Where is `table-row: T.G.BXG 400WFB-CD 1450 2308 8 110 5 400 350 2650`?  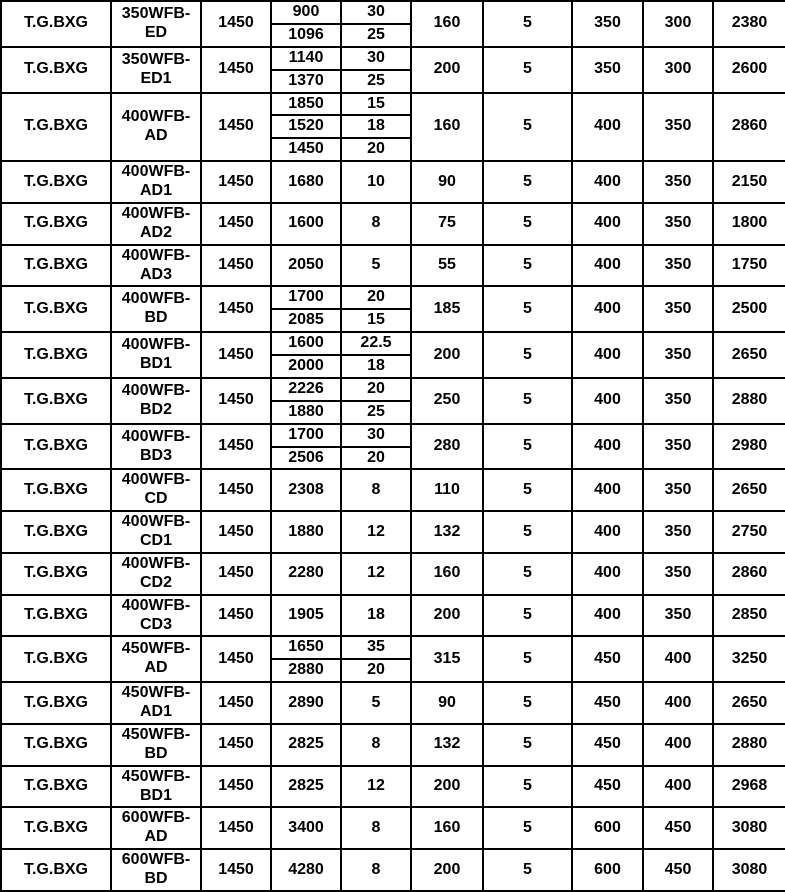 table-row: T.G.BXG 400WFB-CD 1450 2308 8 110 5 400 350 2650 is located at coordinates (392, 490).